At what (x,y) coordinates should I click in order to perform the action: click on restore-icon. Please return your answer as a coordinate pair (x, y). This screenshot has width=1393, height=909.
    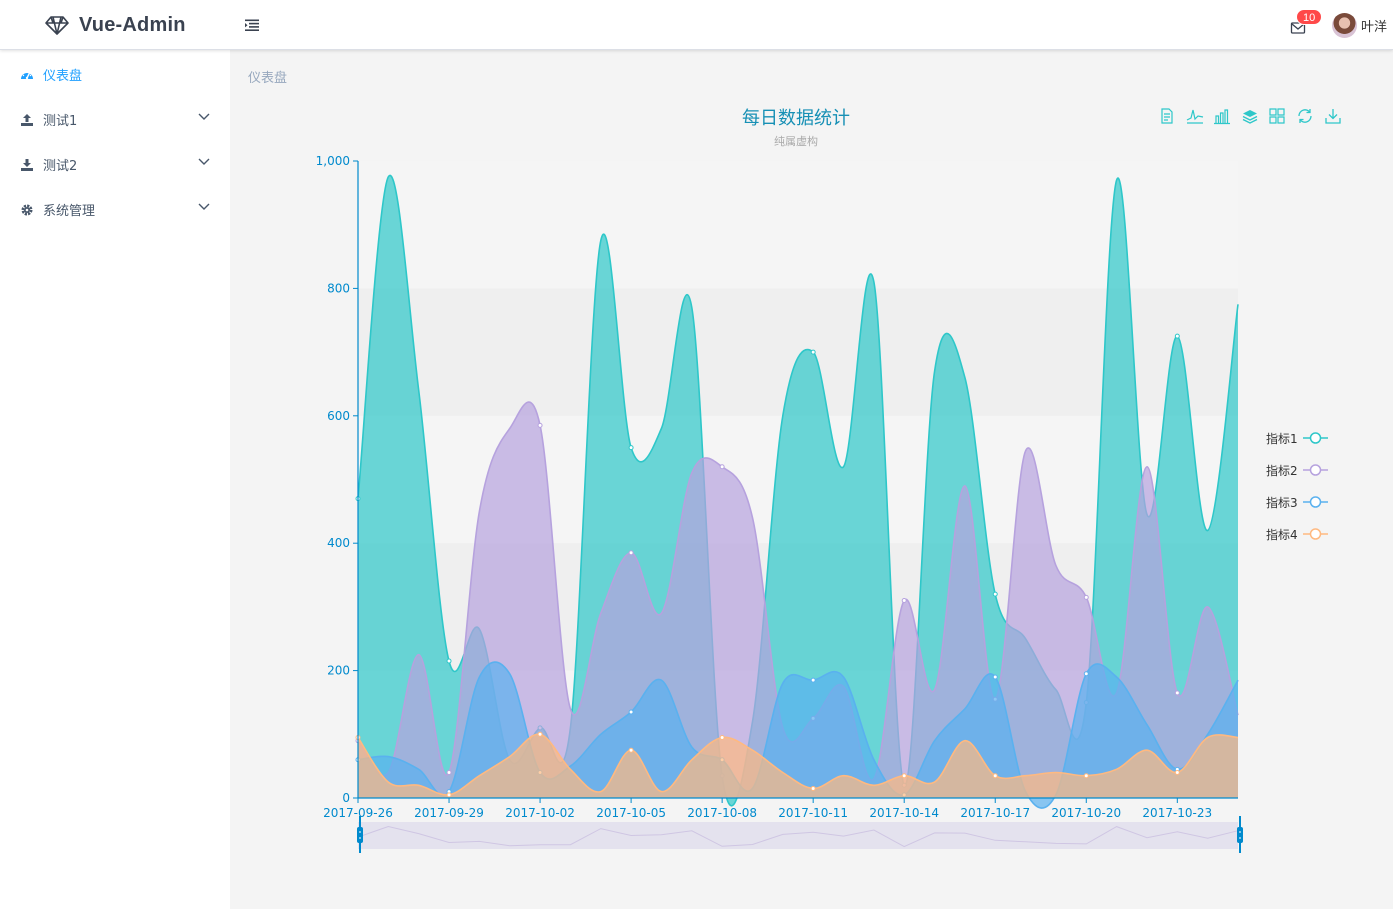
    Looking at the image, I should click on (1305, 116).